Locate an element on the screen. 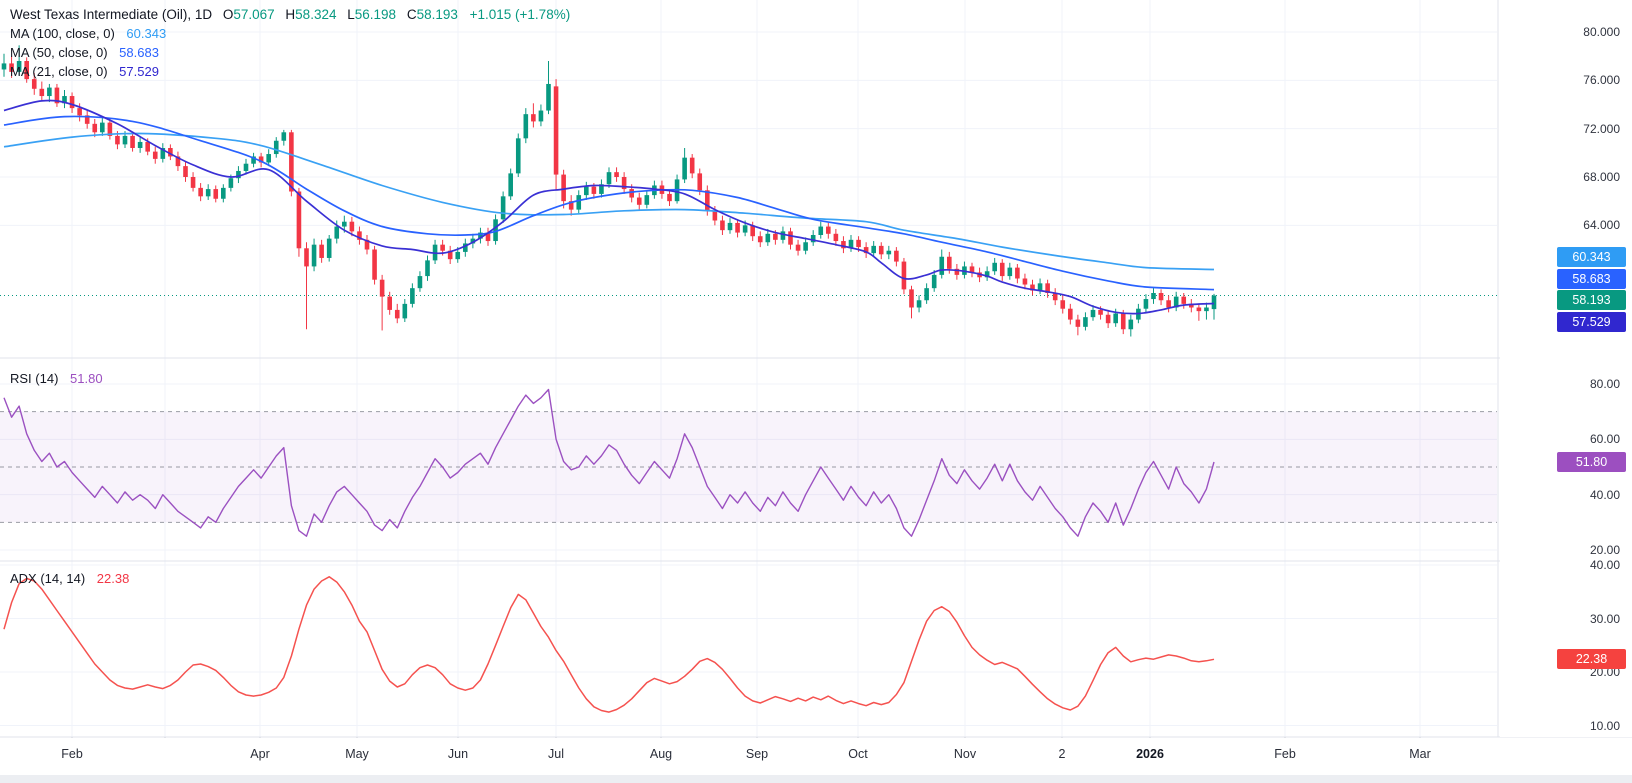  adx-tick-label: 30.00 is located at coordinates (1604, 618).